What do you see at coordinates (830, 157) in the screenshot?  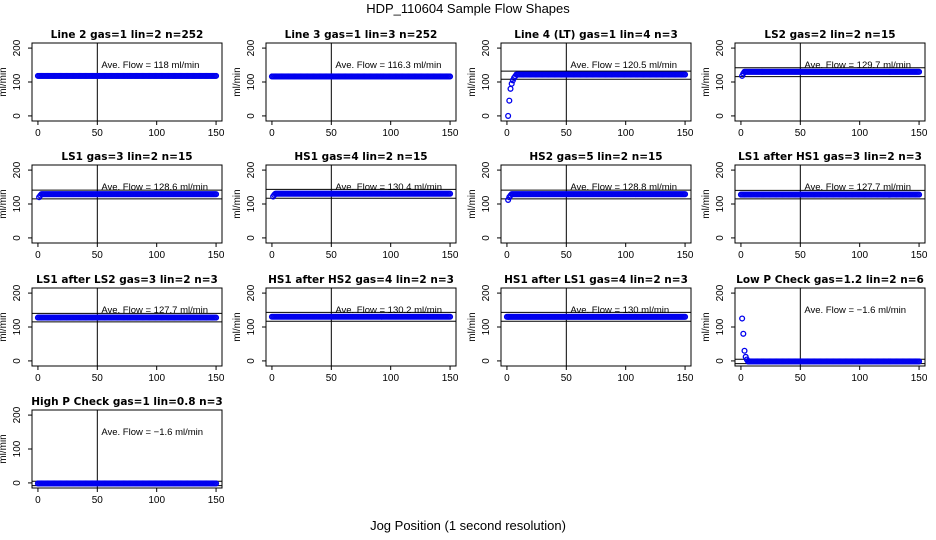 I see `panel-title: LS1 after HS1 gas=3 lin=2 n=3` at bounding box center [830, 157].